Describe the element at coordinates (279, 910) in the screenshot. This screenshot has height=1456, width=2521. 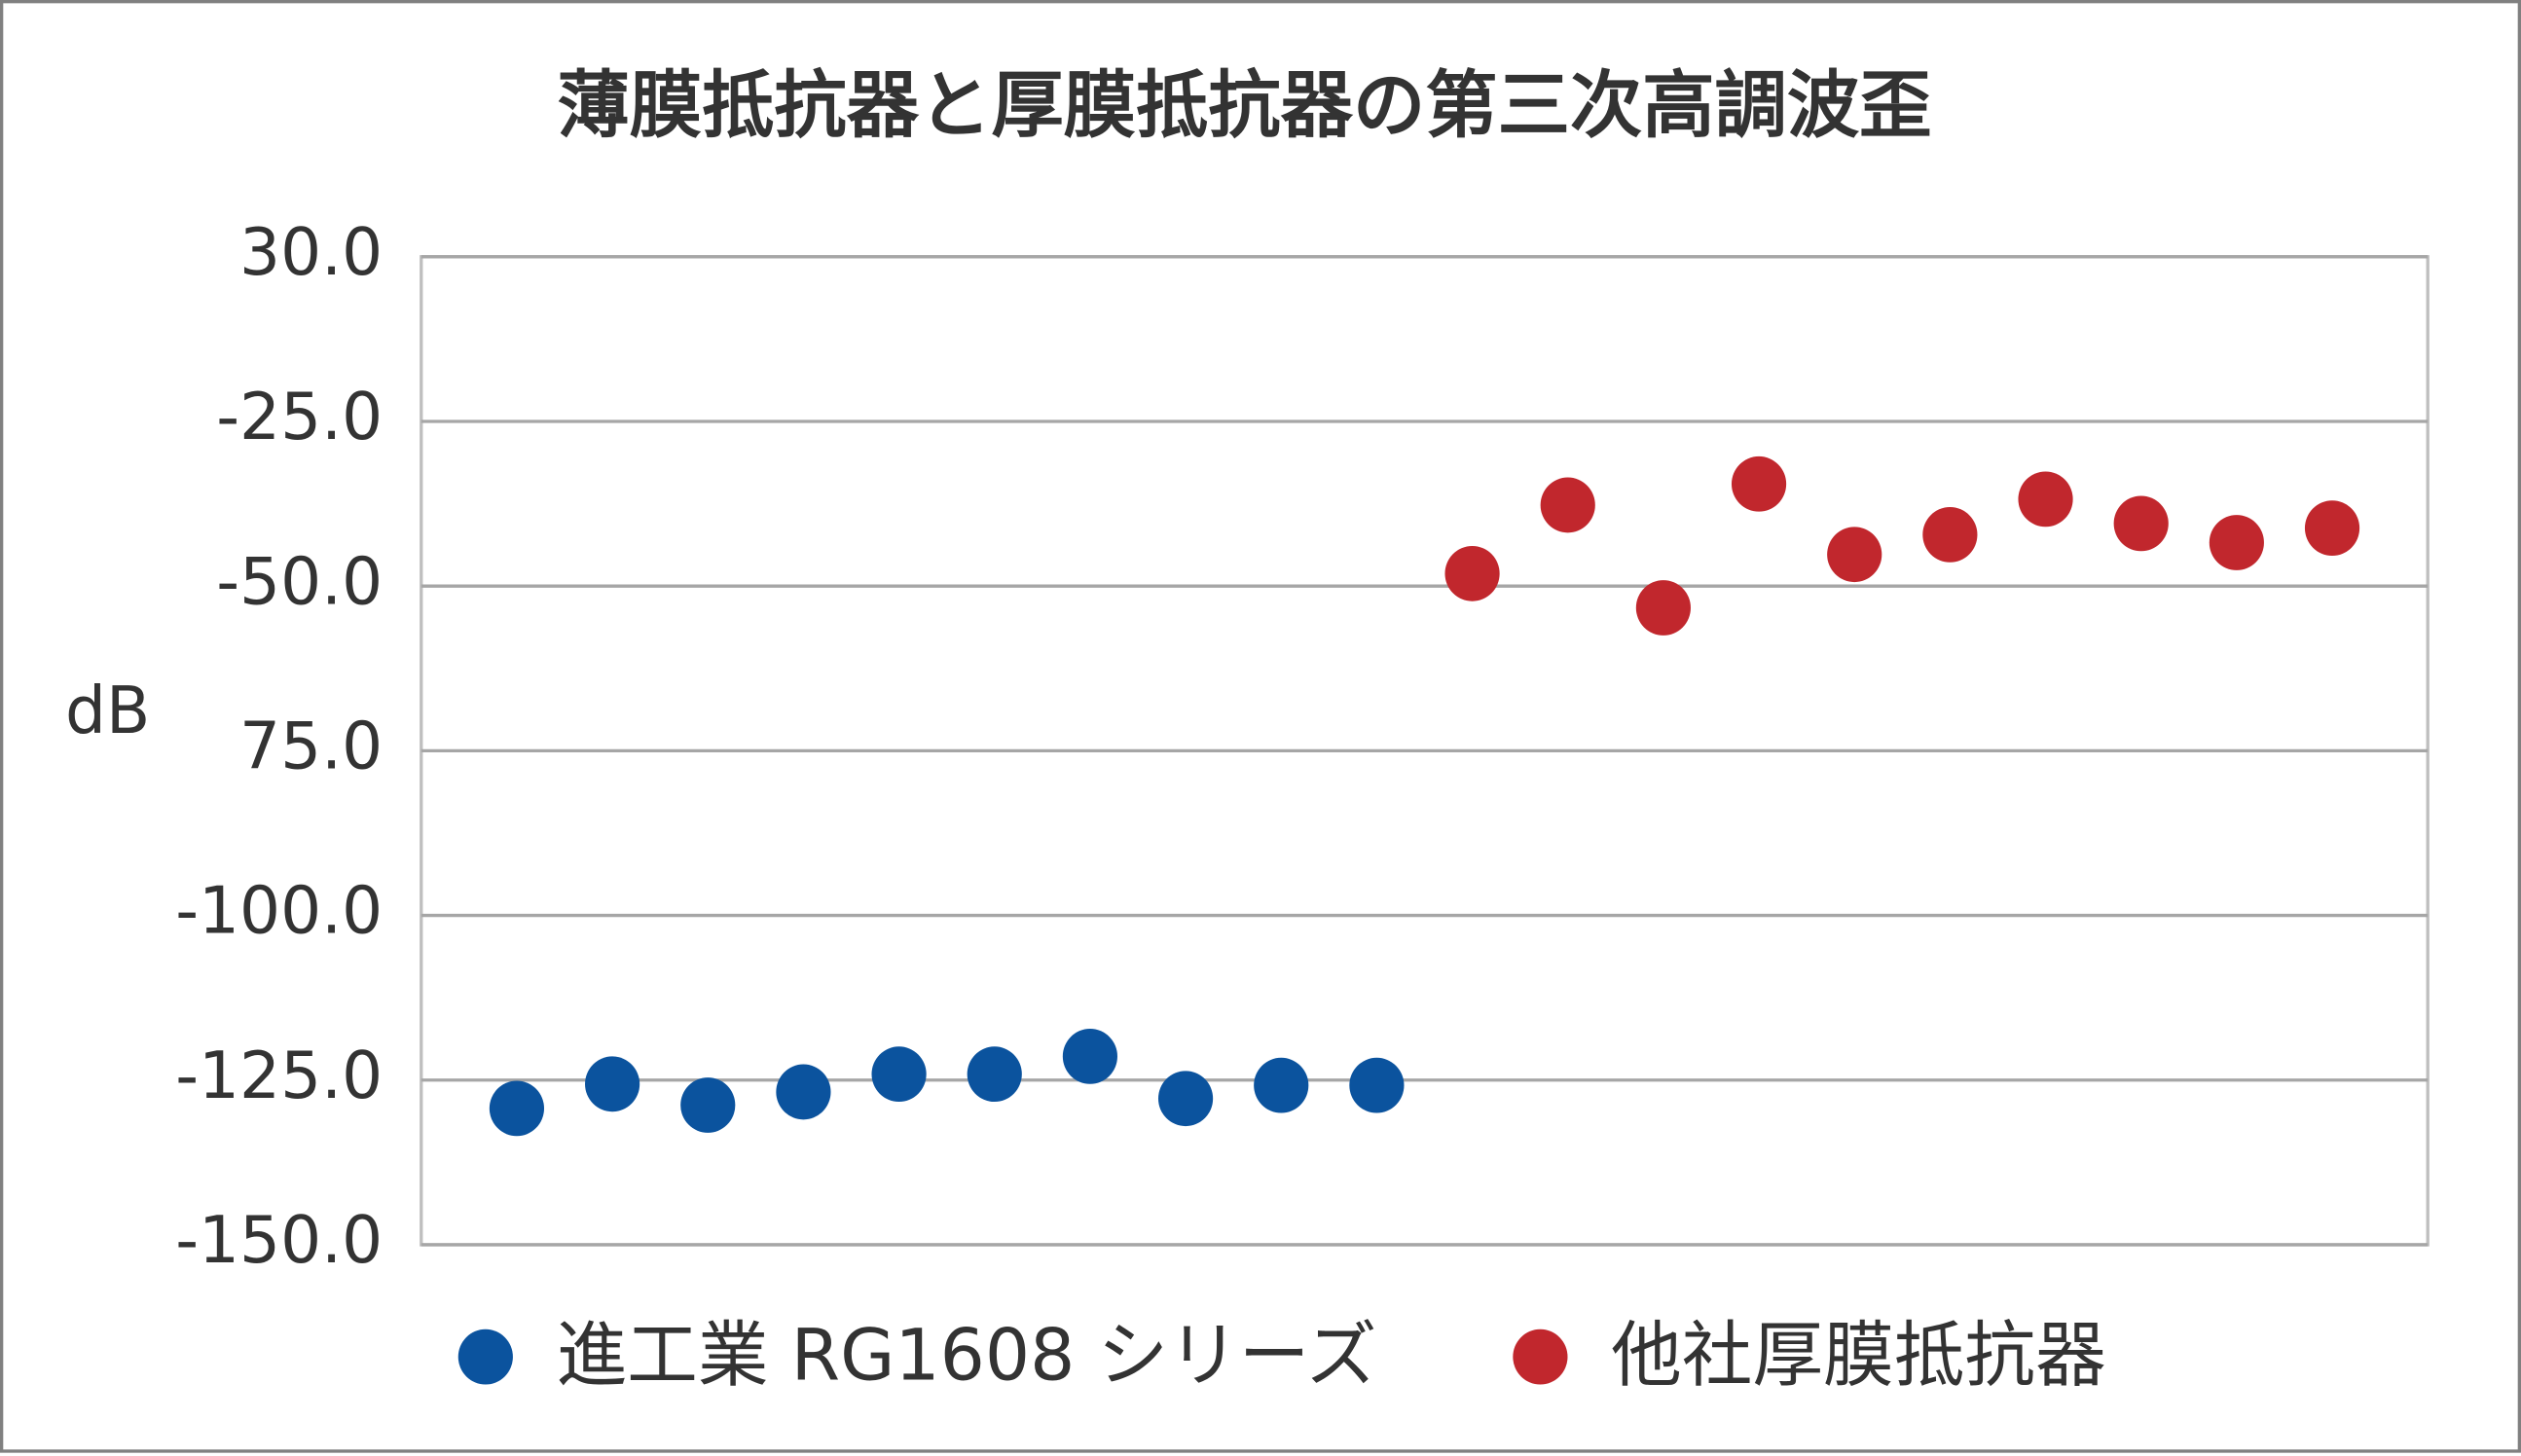
I see `y-tick-label: -100.0` at that location.